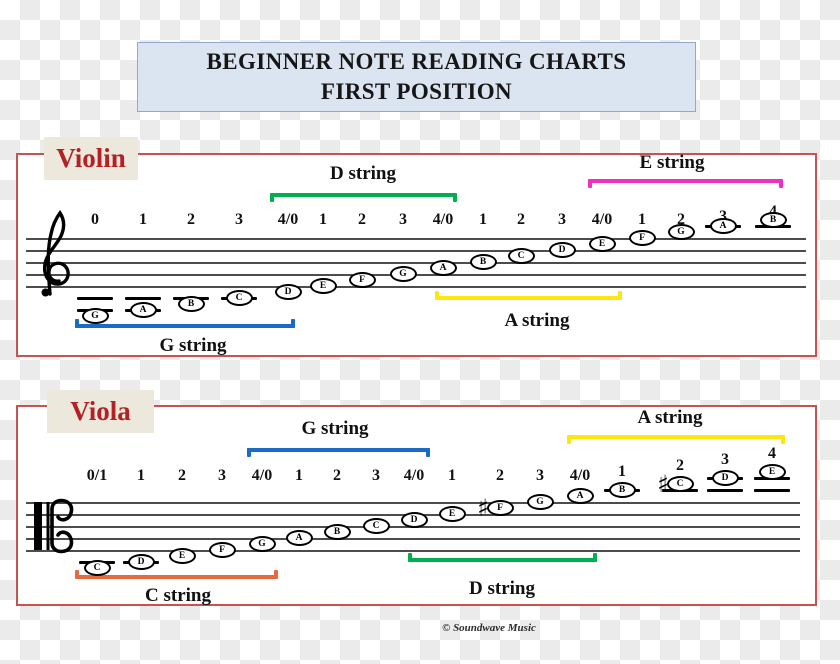  What do you see at coordinates (672, 162) in the screenshot?
I see `string-label: E string` at bounding box center [672, 162].